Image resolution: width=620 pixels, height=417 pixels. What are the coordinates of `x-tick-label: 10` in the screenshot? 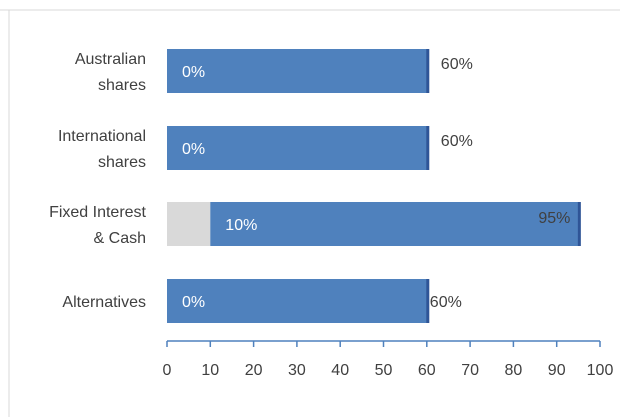 It's located at (210, 370).